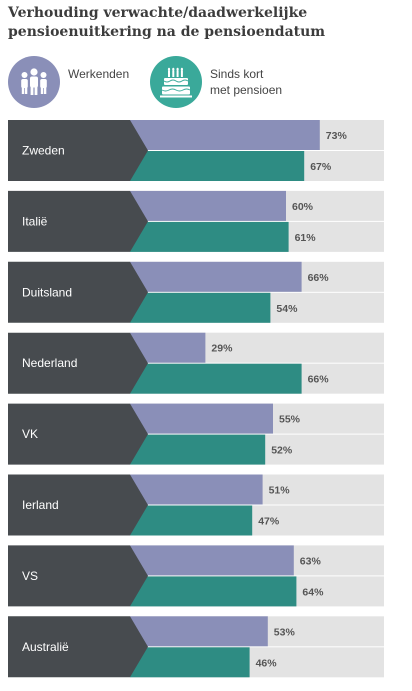 This screenshot has height=691, width=412. I want to click on legend-label-werkenden: Werkenden, so click(99, 74).